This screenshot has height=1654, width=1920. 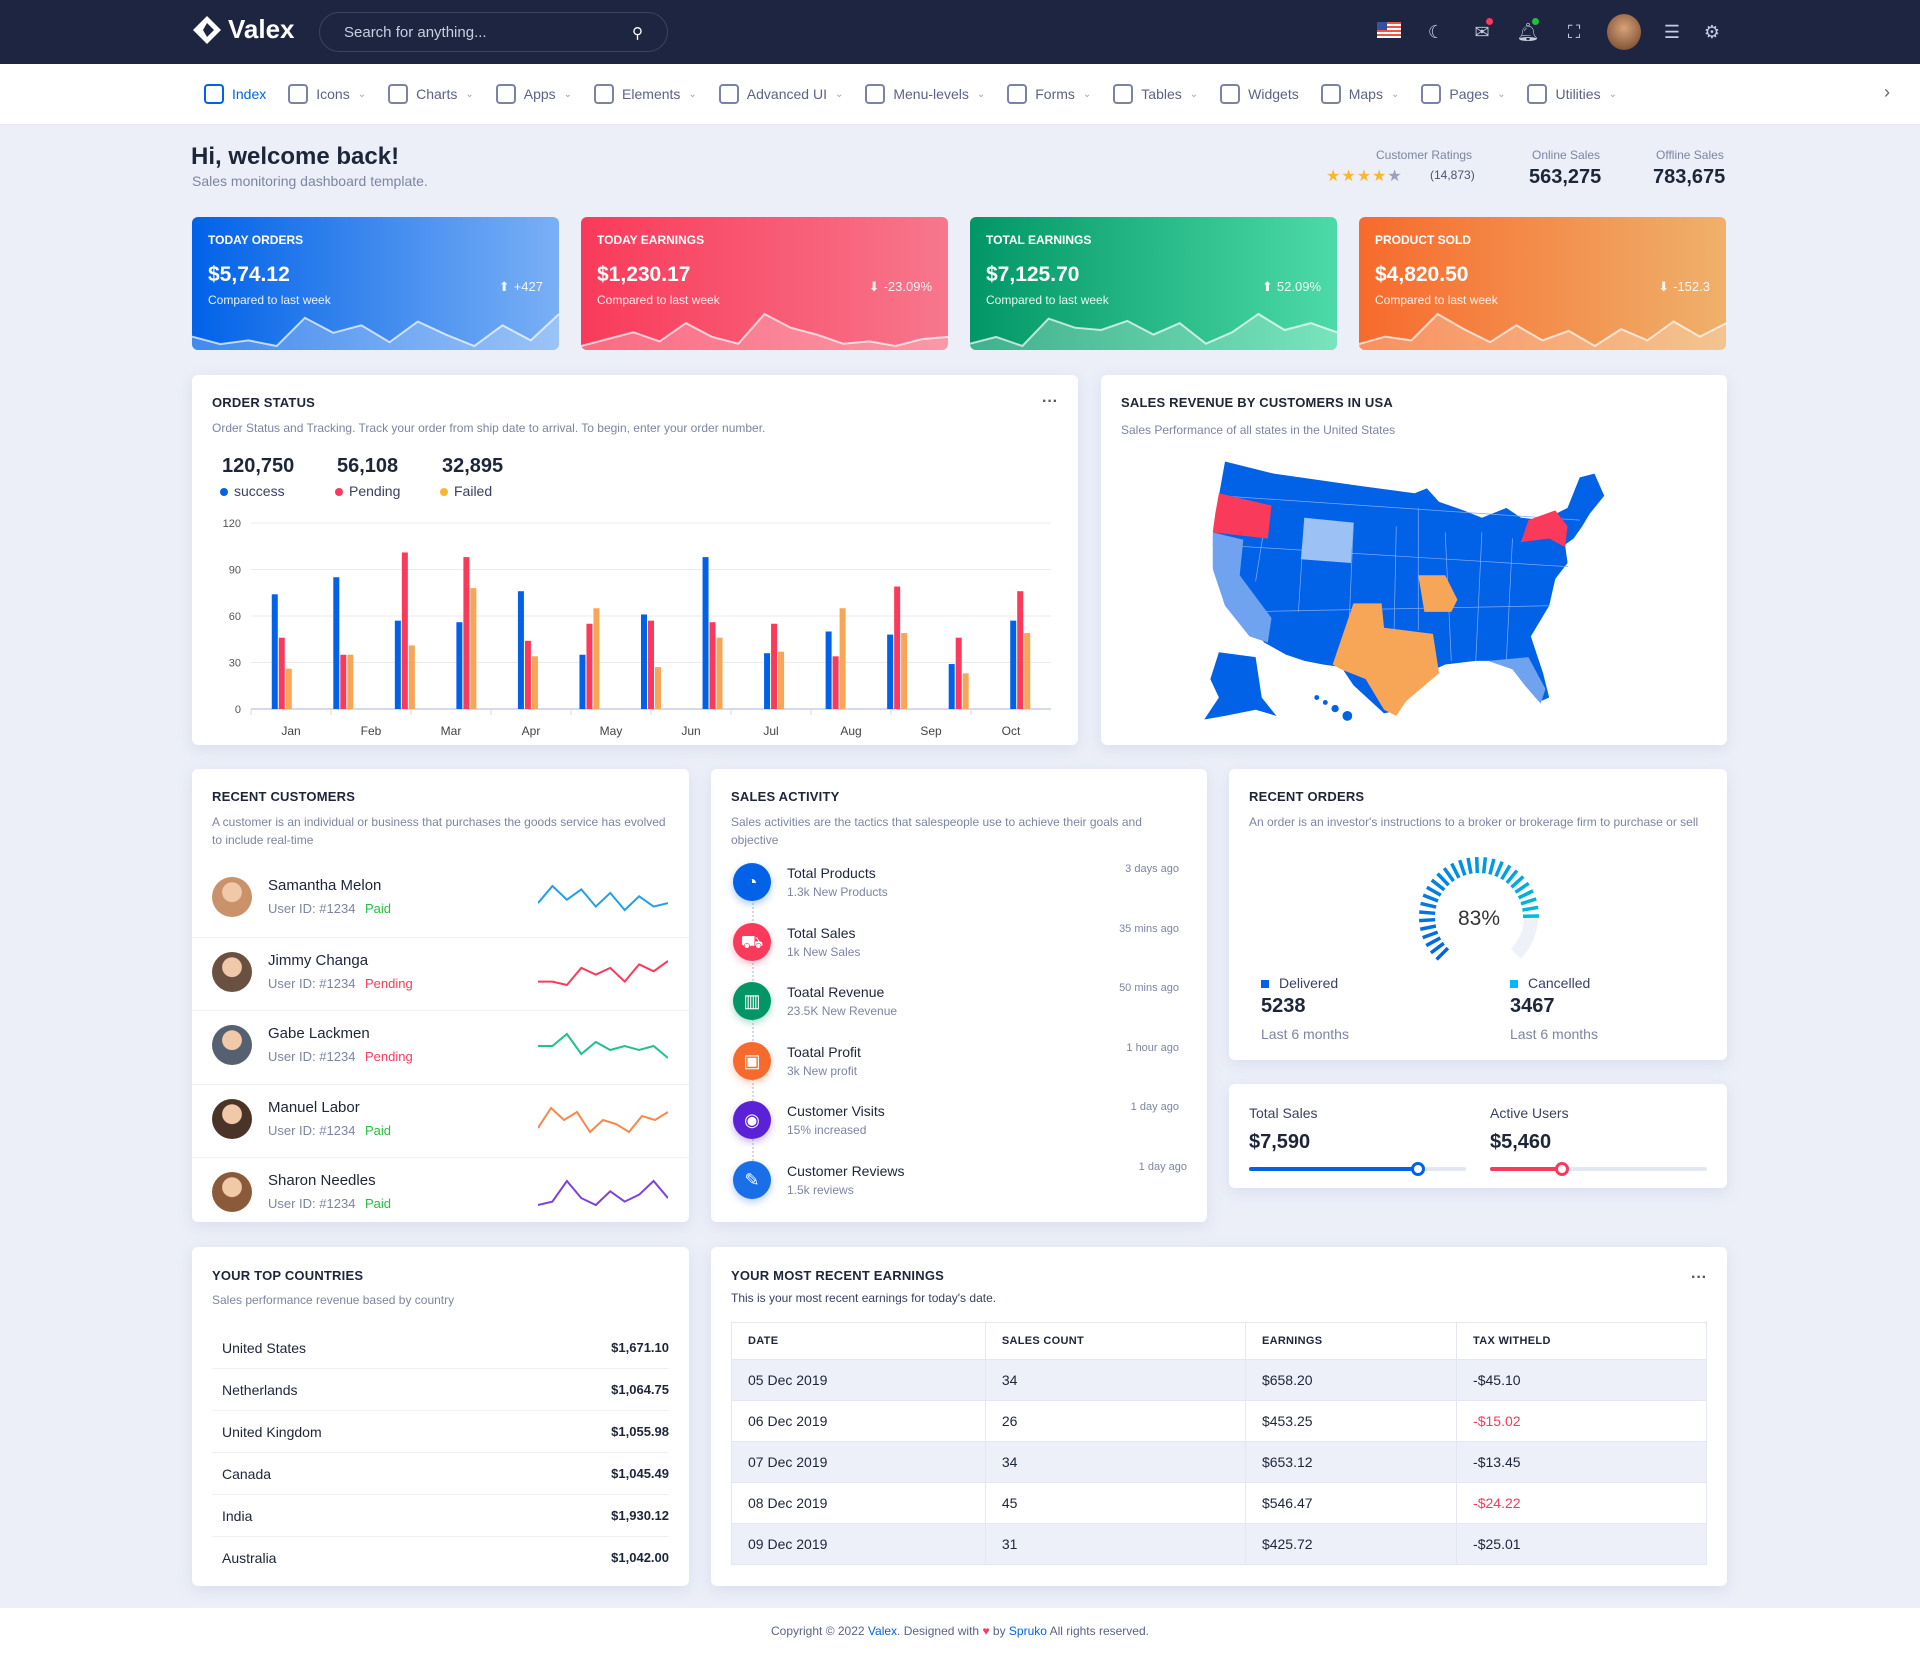 I want to click on moon-icon: ☾, so click(x=1436, y=32).